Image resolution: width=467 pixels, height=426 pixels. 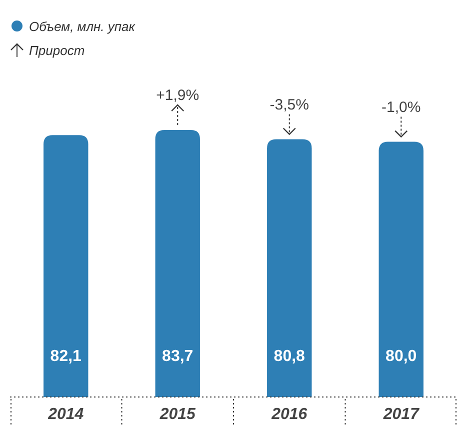 I want to click on annotation: +1,9%, so click(x=178, y=95).